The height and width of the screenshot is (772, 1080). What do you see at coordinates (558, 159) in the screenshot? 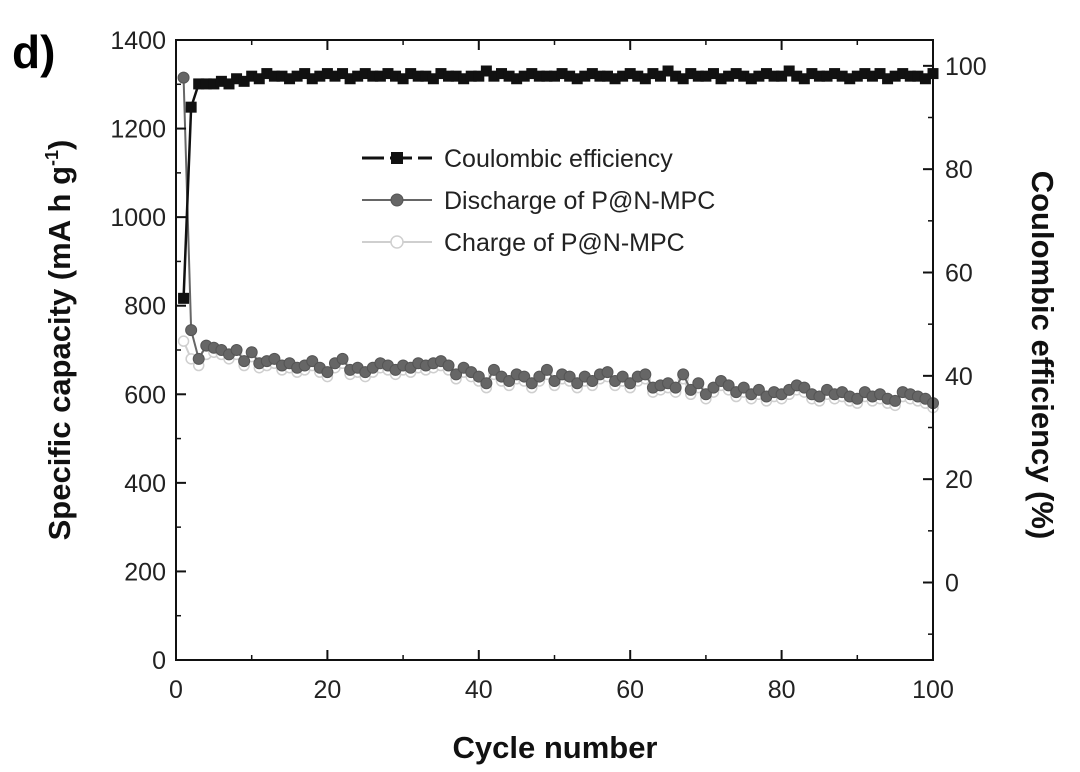
I see `legend-label: Coulombic efficiency` at bounding box center [558, 159].